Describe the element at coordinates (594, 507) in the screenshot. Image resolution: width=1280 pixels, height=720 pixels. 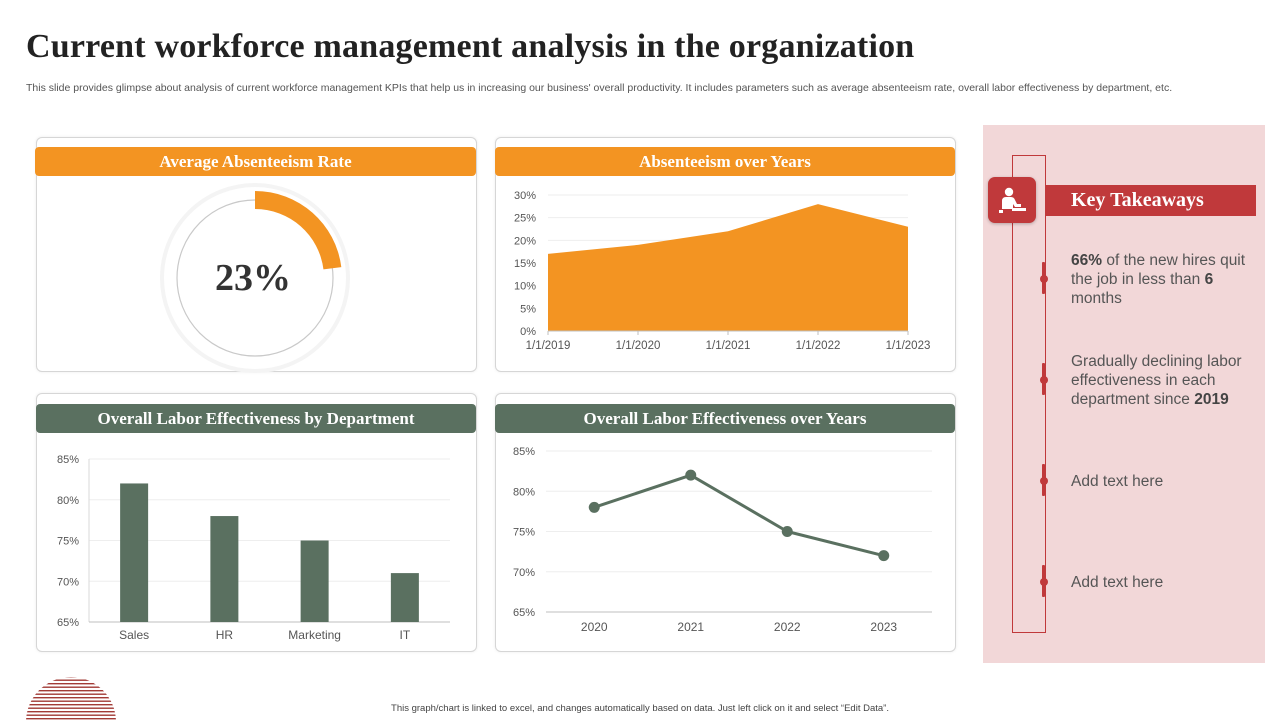
I see `point-2020` at that location.